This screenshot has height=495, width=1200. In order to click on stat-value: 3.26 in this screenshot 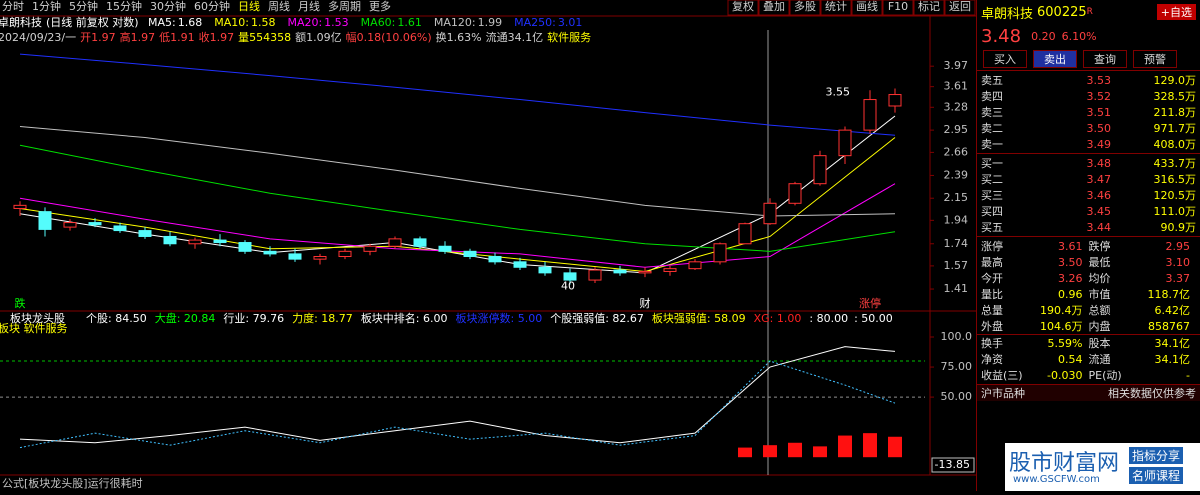, I will do `click(1070, 278)`.